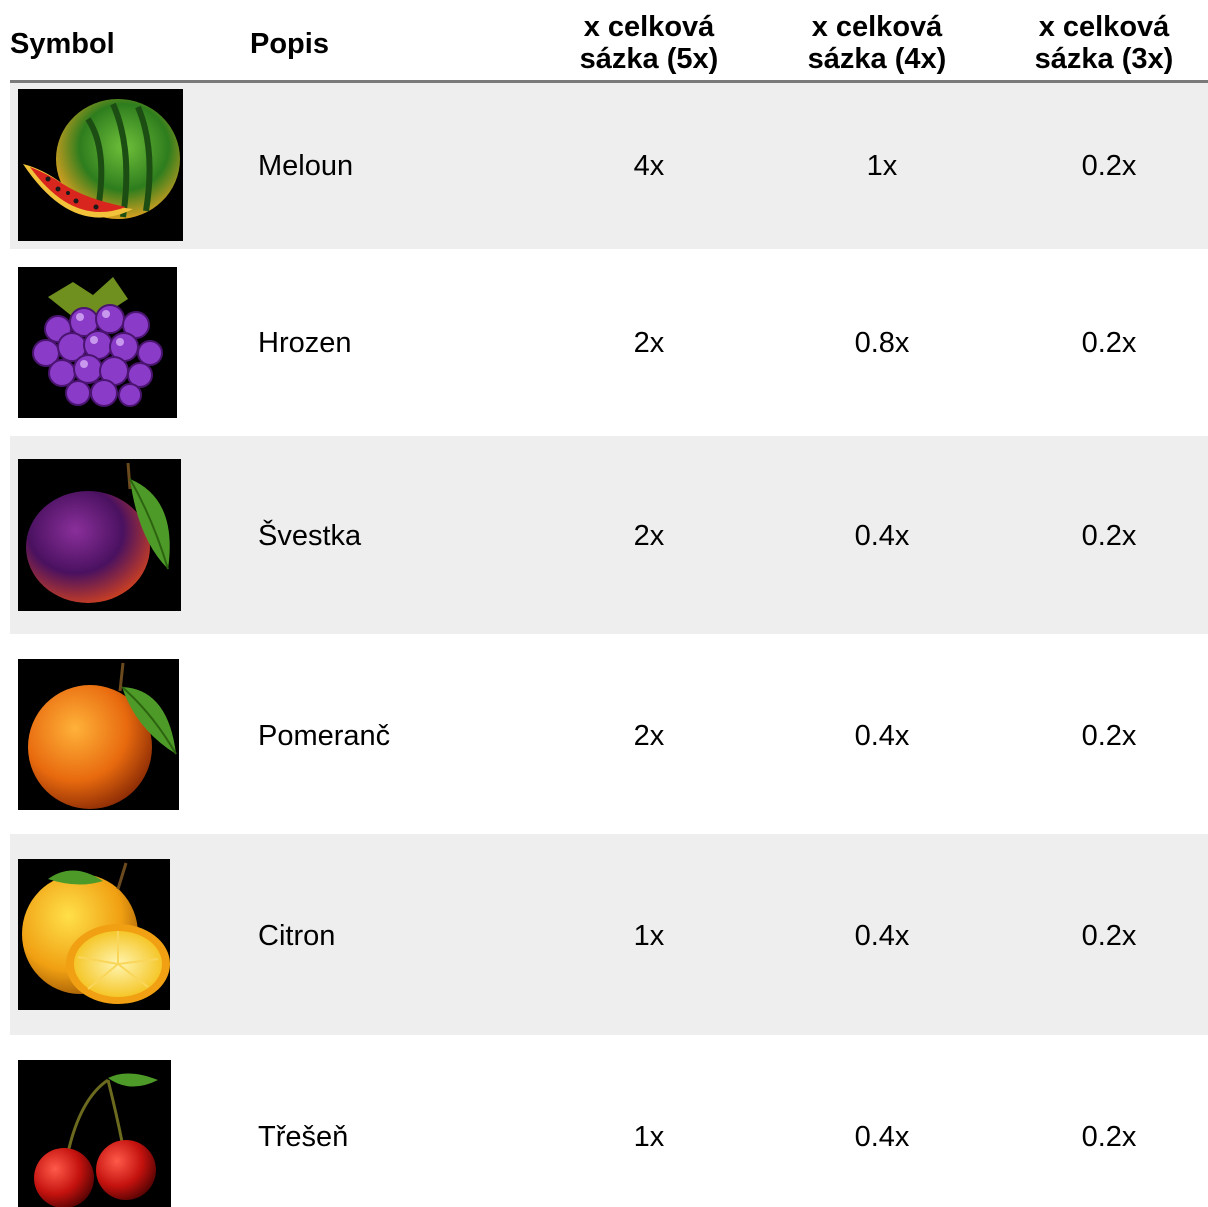 This screenshot has width=1208, height=1207. Describe the element at coordinates (609, 1121) in the screenshot. I see `table-row: Třešeň 1x 0.4x 0.2x` at that location.